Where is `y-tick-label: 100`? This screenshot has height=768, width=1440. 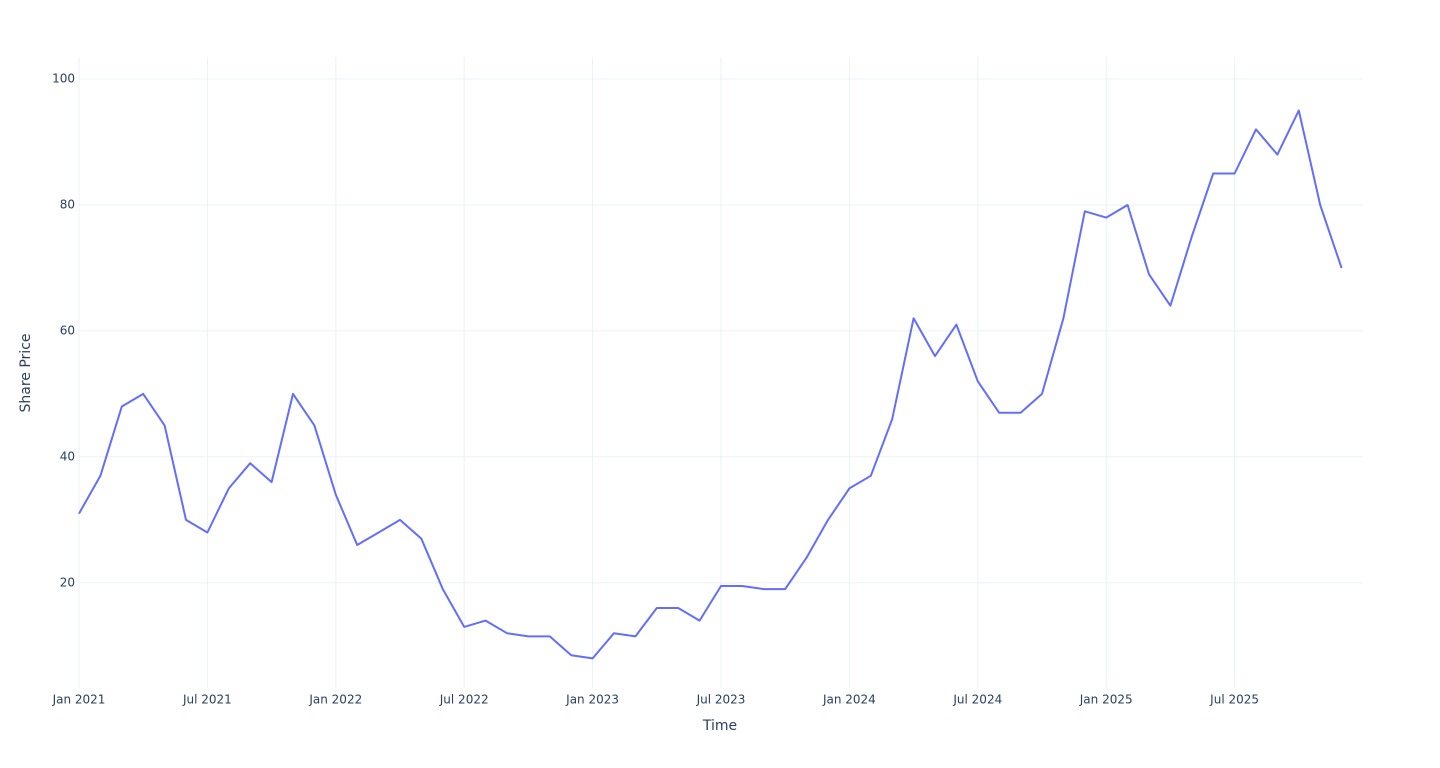
y-tick-label: 100 is located at coordinates (63, 79).